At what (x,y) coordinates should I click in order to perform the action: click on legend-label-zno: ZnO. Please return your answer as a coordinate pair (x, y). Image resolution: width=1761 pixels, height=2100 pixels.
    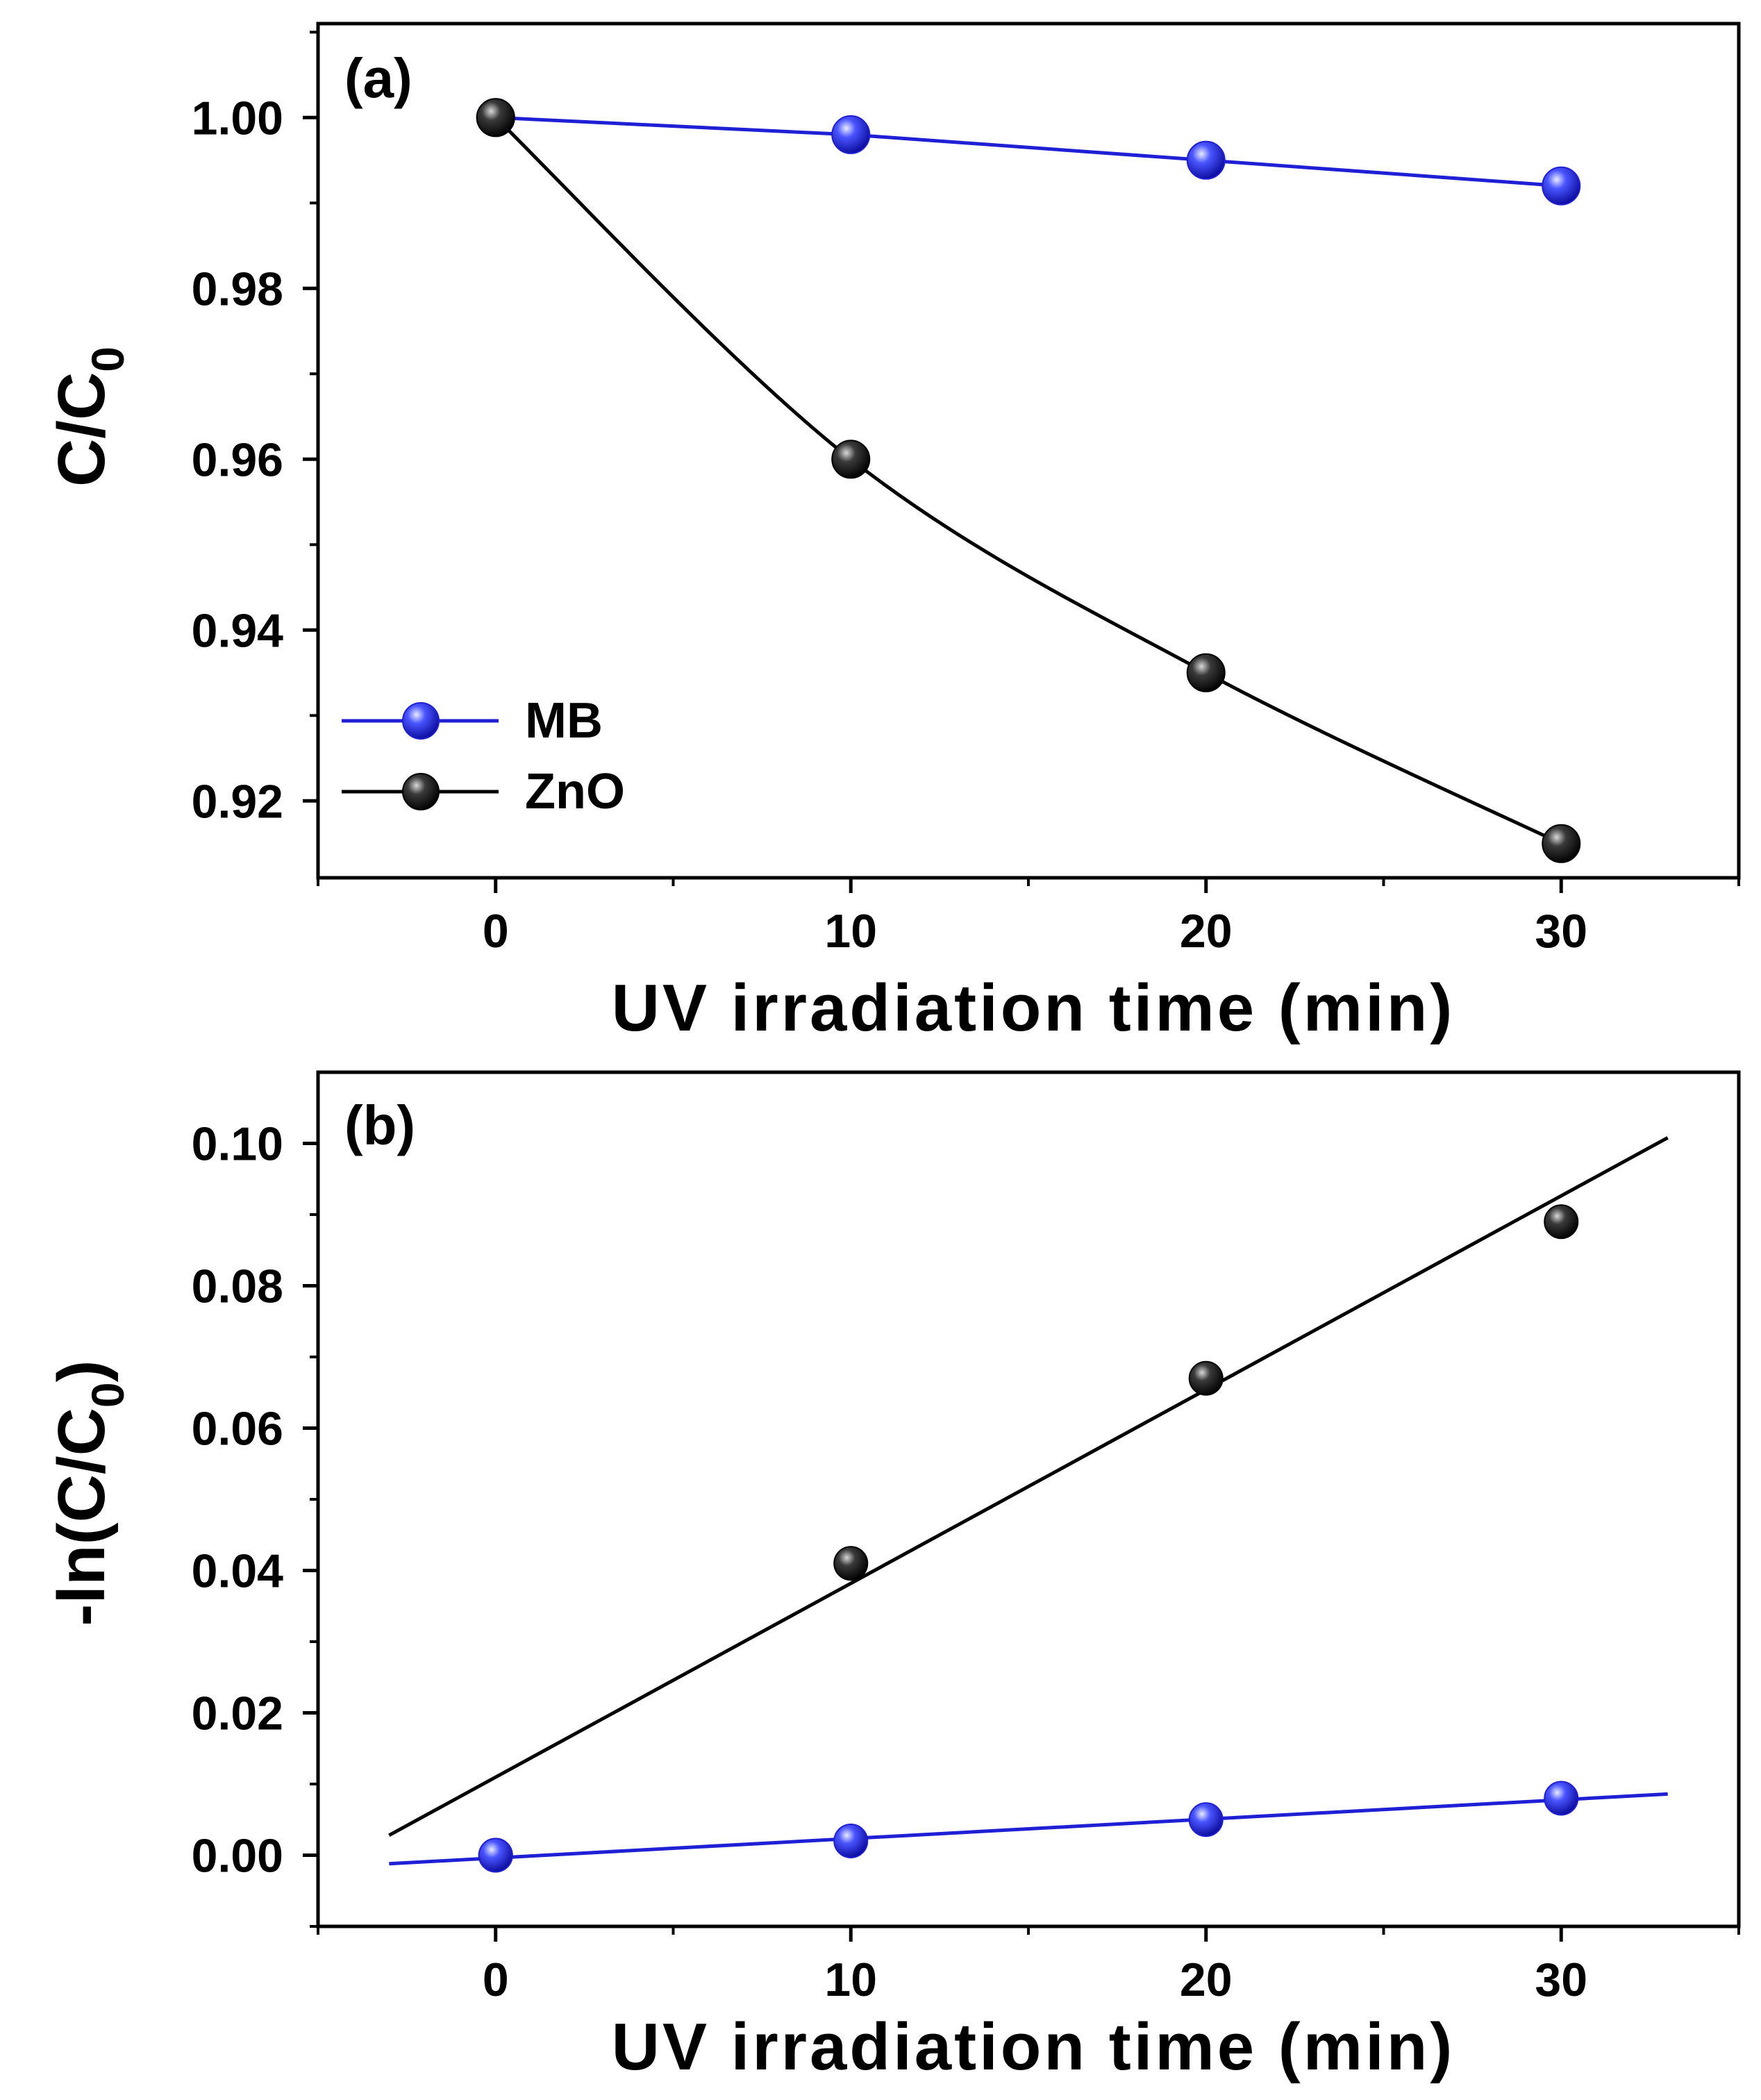
    Looking at the image, I should click on (575, 791).